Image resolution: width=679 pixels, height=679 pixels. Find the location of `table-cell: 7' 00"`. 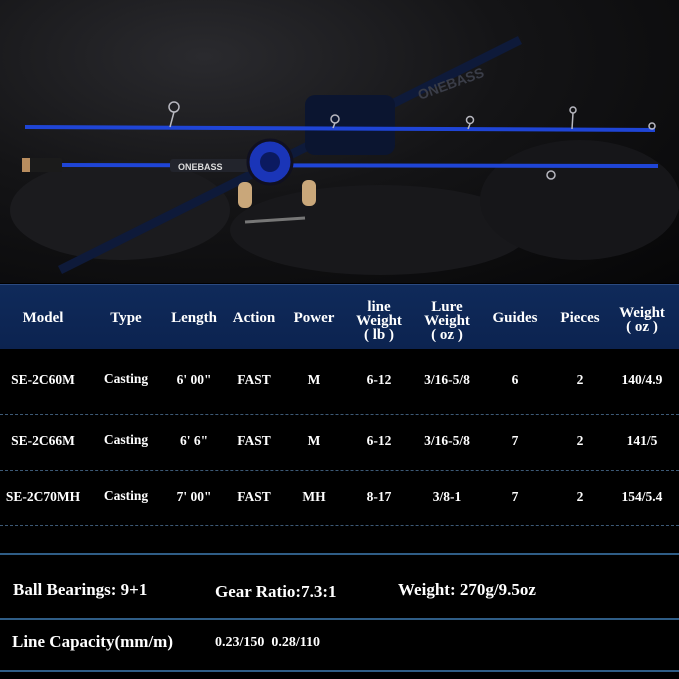

table-cell: 7' 00" is located at coordinates (194, 496).